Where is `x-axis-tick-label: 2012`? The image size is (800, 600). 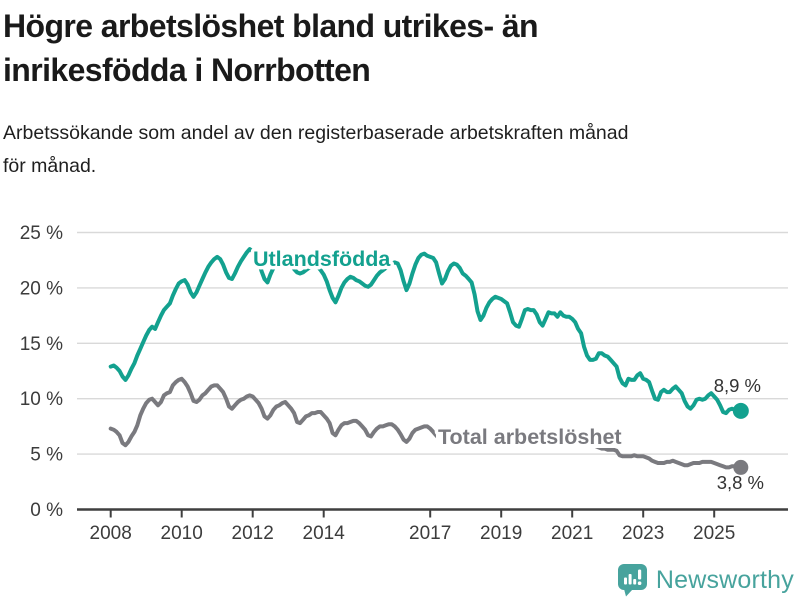 x-axis-tick-label: 2012 is located at coordinates (253, 533).